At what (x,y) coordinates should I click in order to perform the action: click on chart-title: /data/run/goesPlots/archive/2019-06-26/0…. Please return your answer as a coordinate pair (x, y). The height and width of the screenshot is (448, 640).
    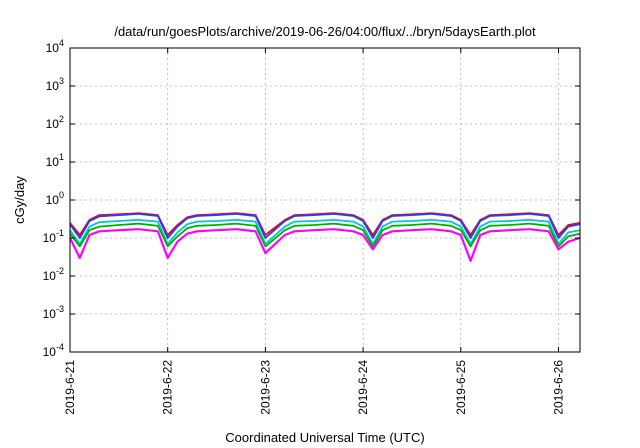
    Looking at the image, I should click on (325, 31).